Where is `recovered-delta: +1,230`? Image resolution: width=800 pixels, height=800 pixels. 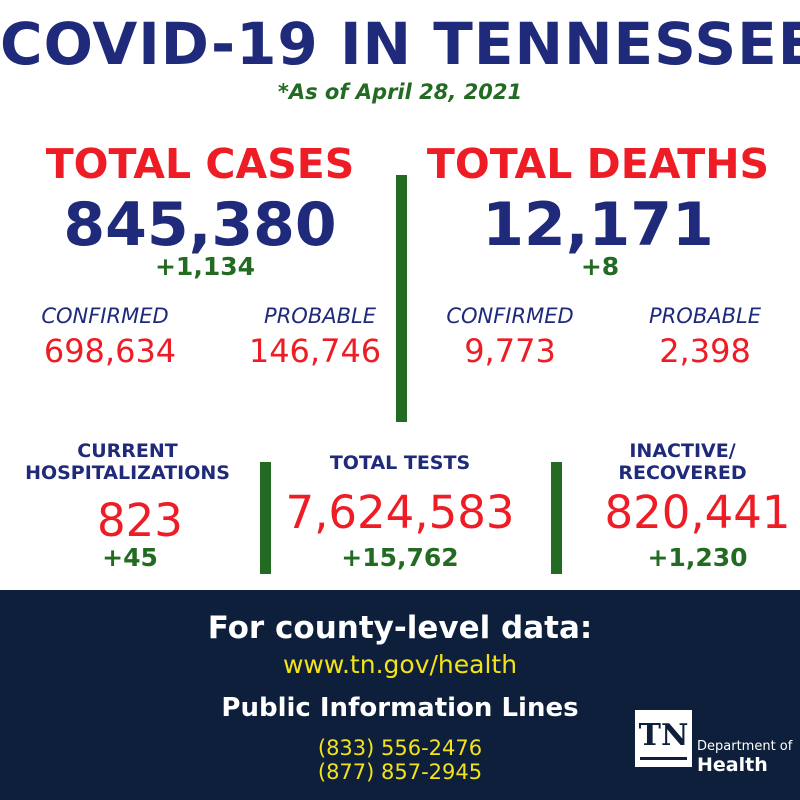 recovered-delta: +1,230 is located at coordinates (697, 557).